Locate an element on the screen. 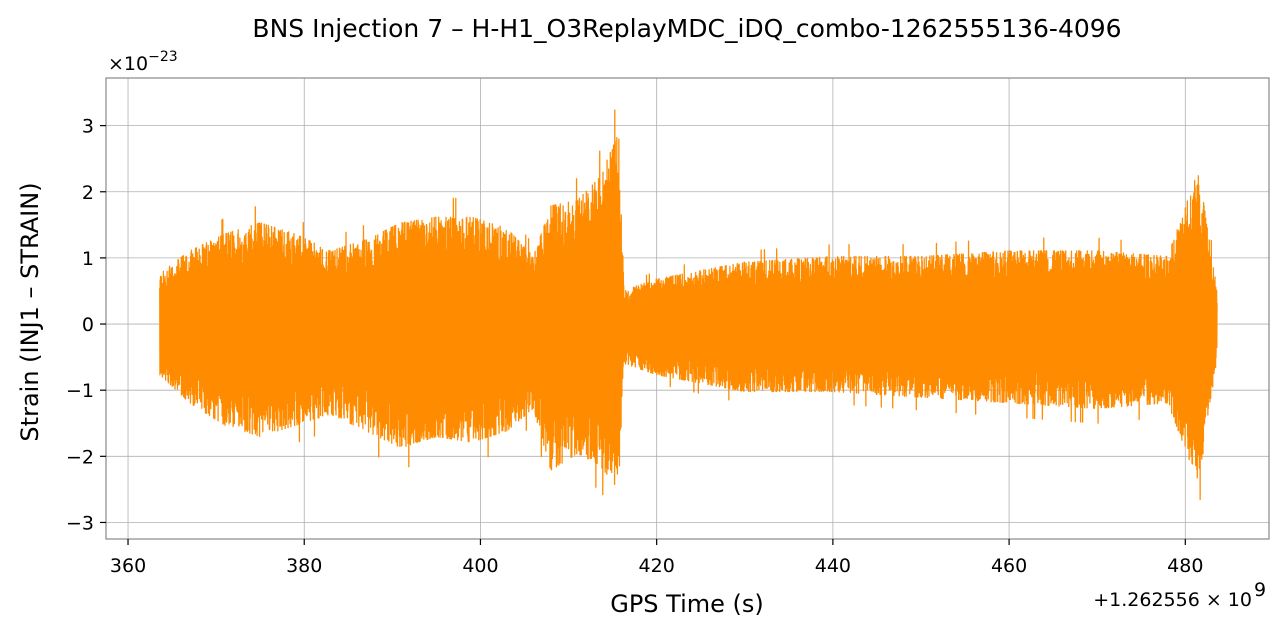 The width and height of the screenshot is (1283, 633). y-axis: −3 −2 −1 0 1 2 3 is located at coordinates (86, 325).